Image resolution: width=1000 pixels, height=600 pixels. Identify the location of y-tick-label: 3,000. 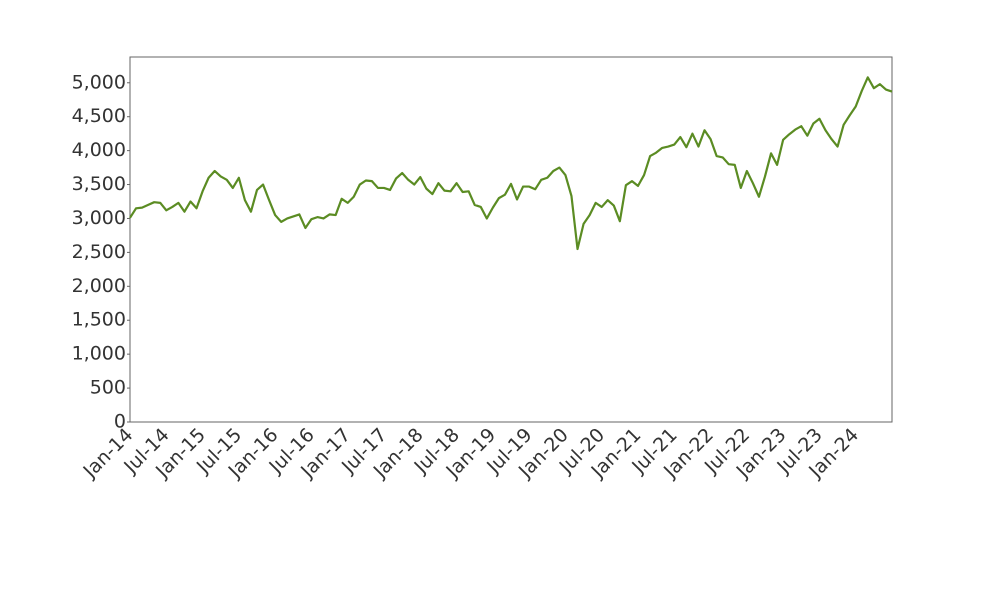
(99, 218).